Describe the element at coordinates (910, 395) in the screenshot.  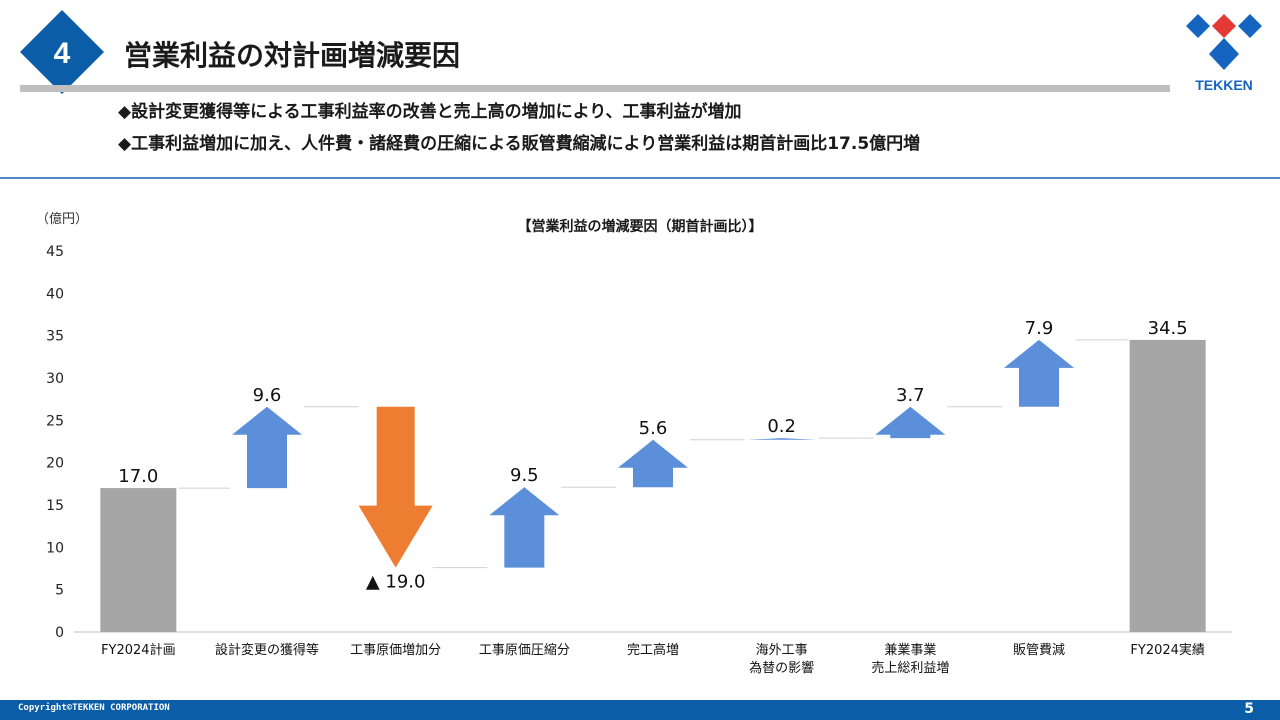
I see `data-label: 3.7` at that location.